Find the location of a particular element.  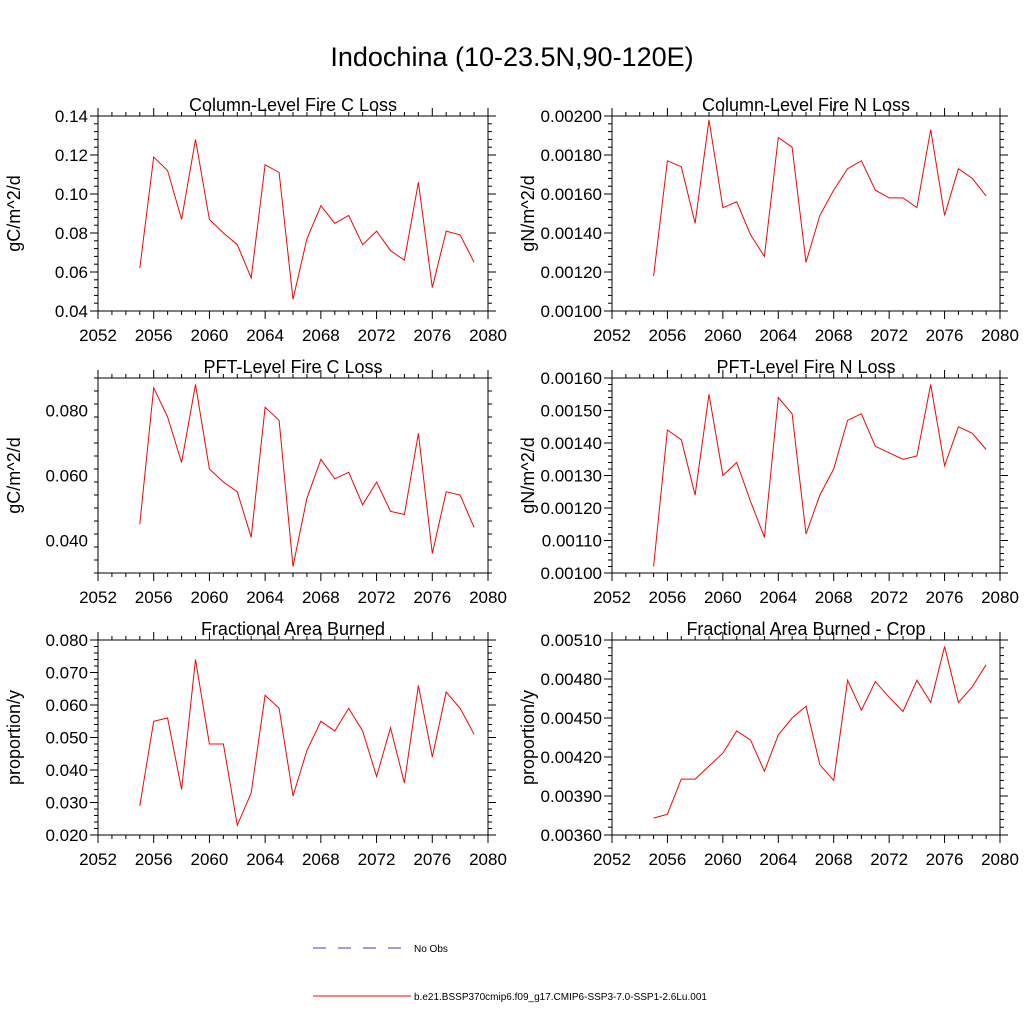

panel-title: Column-Level Fire N Loss is located at coordinates (806, 105).